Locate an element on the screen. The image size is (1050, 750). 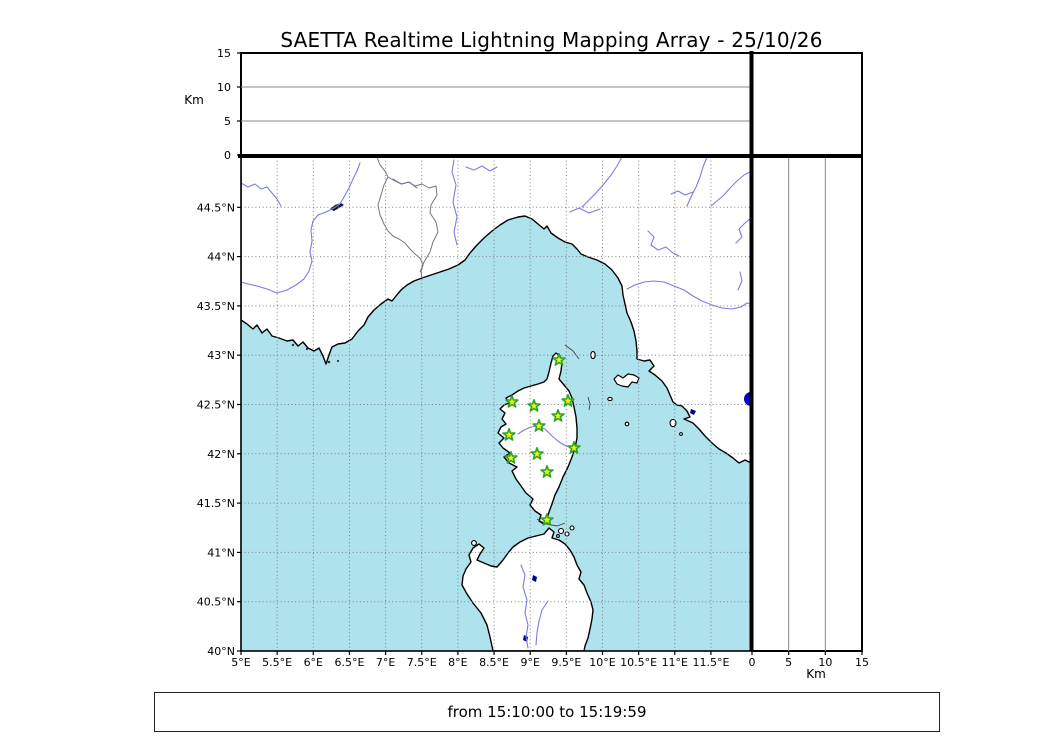
top-right-panel is located at coordinates (807, 104).